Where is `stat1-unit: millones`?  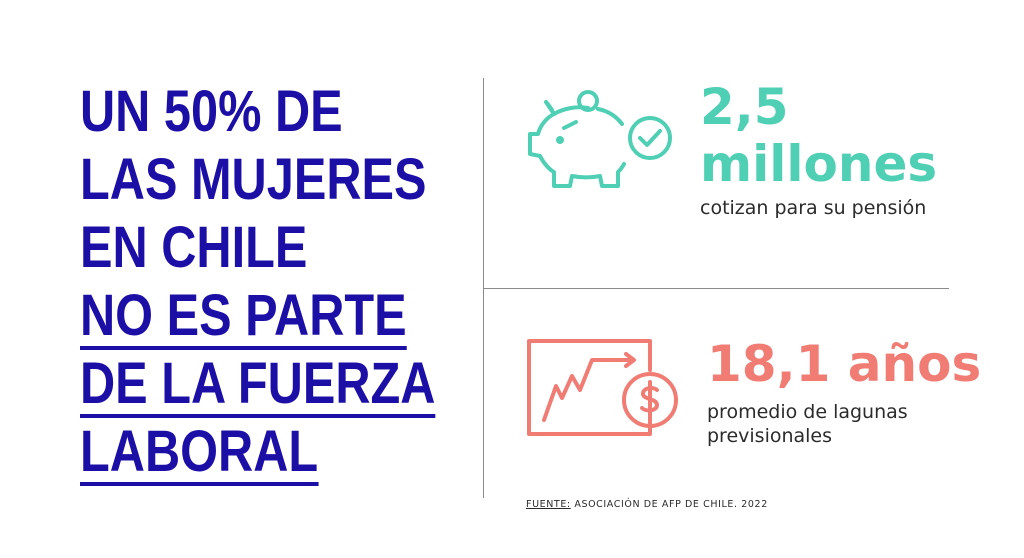
stat1-unit: millones is located at coordinates (819, 164).